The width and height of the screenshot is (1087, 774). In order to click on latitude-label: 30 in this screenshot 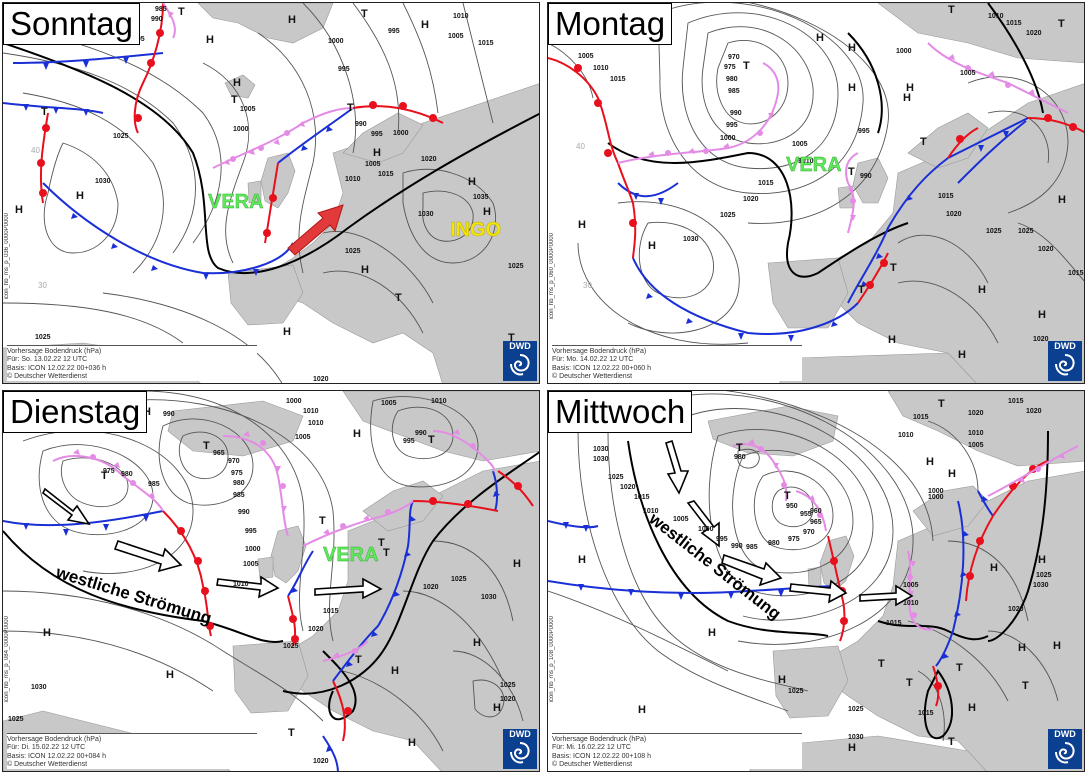, I will do `click(587, 285)`.